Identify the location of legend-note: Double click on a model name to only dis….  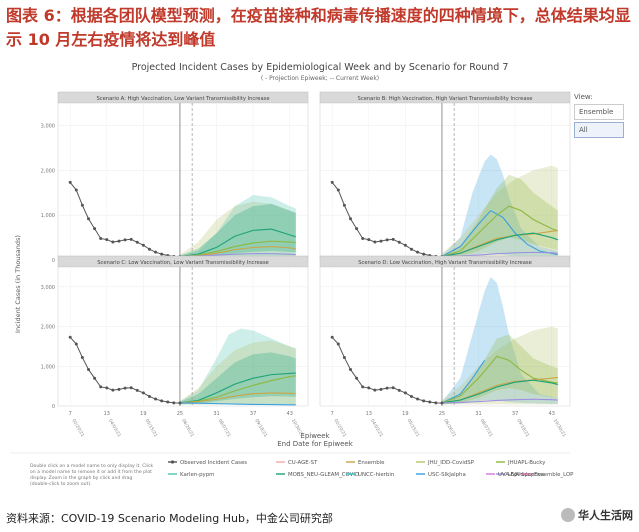
(91, 475).